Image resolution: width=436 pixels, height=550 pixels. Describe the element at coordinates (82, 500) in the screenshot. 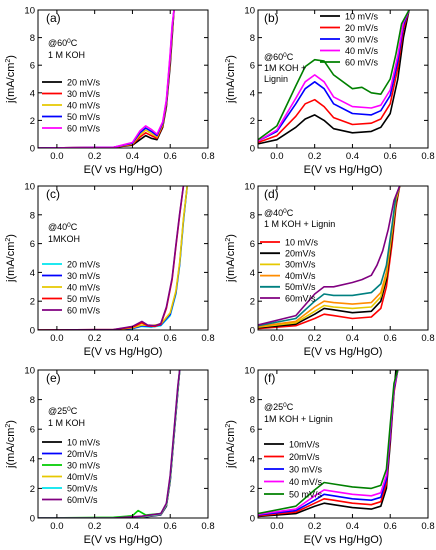

I see `legend-label: 60mV/s` at that location.